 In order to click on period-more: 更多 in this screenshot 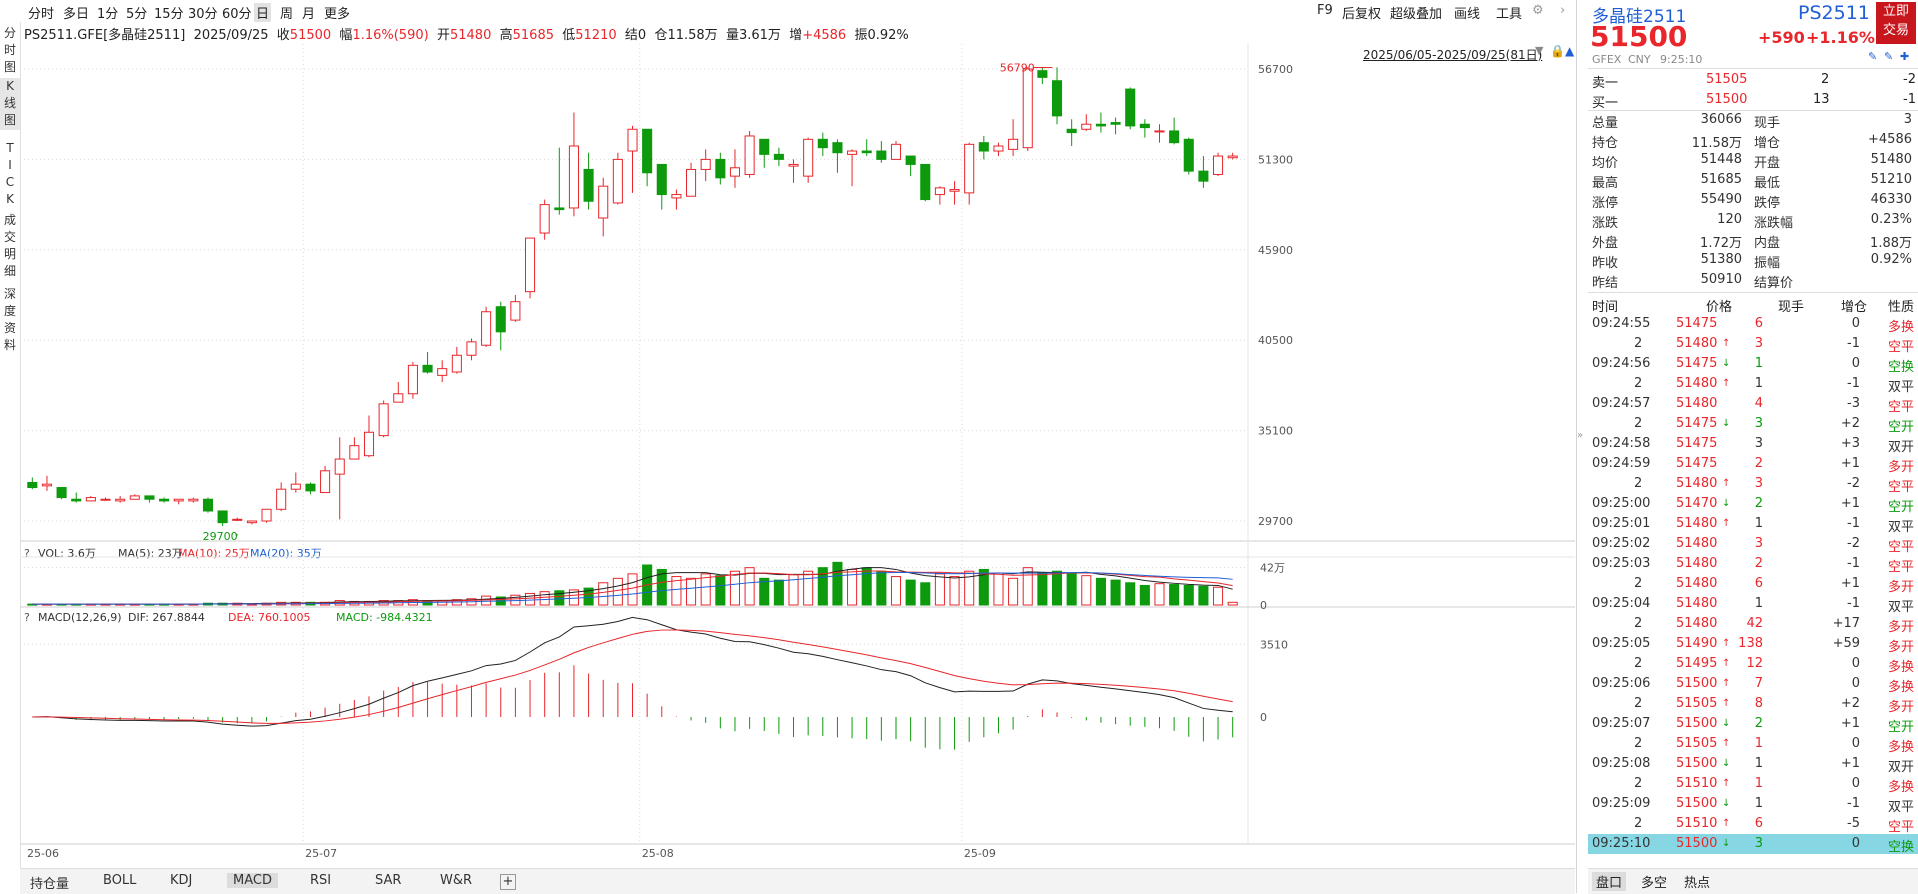, I will do `click(337, 14)`.